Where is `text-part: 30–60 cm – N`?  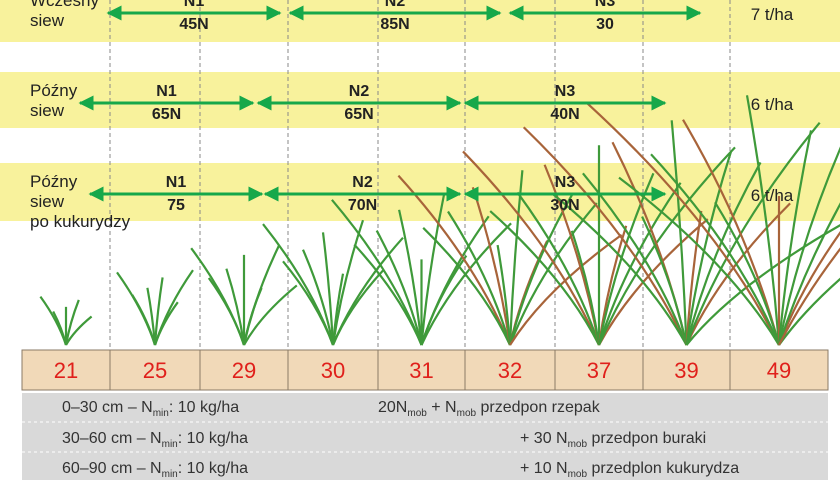
text-part: 30–60 cm – N is located at coordinates (112, 438).